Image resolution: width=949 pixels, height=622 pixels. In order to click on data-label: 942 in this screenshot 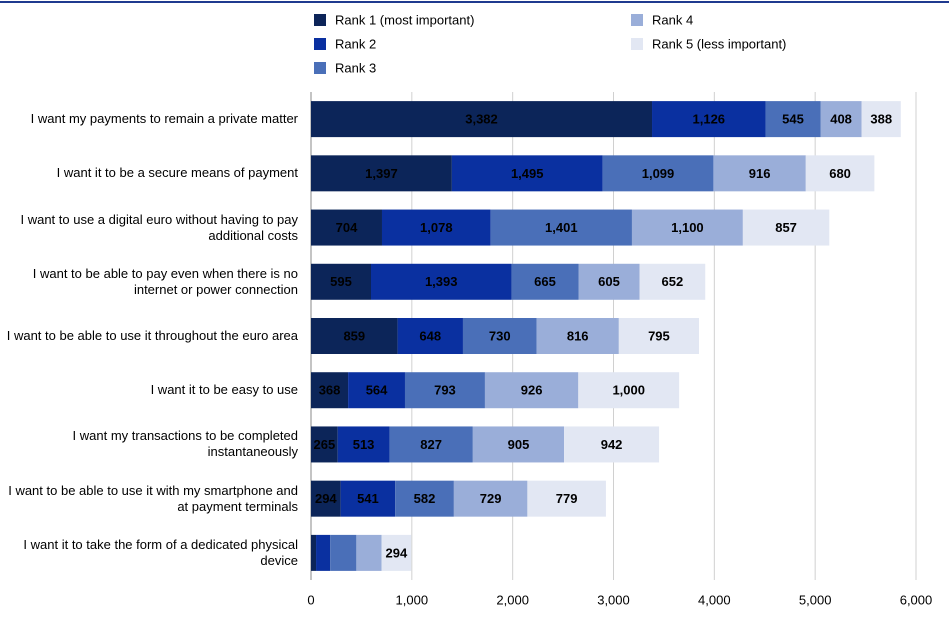, I will do `click(612, 444)`.